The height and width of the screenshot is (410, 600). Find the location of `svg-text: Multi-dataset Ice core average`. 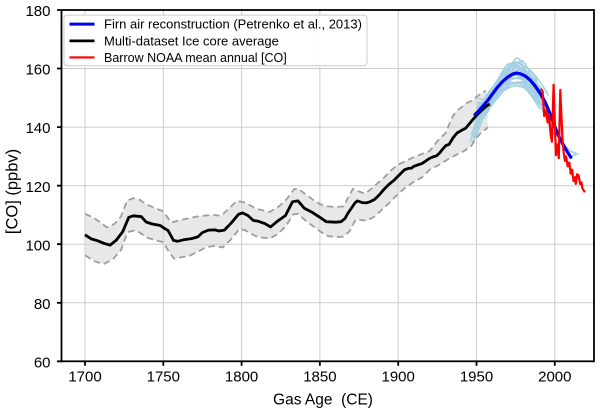

svg-text: Multi-dataset Ice core average is located at coordinates (191, 41).